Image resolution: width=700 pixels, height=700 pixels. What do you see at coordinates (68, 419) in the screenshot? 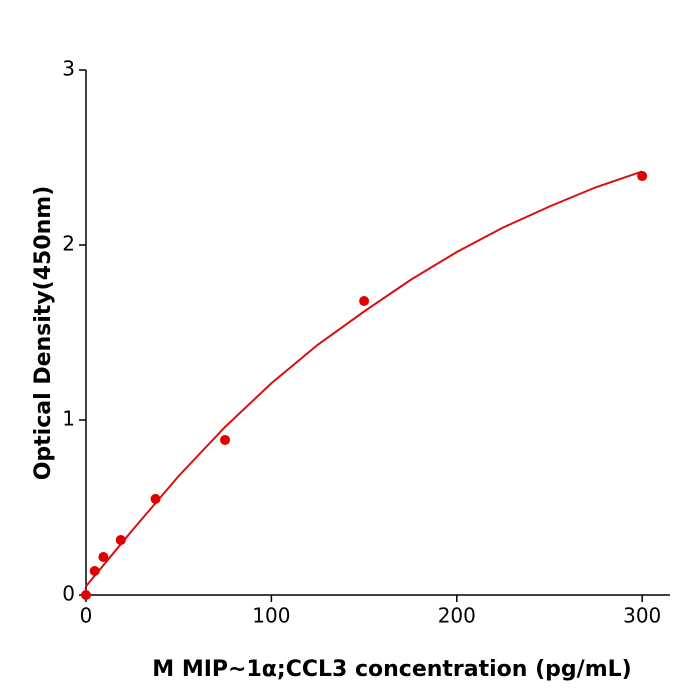
I see `y-tick-label: 1` at bounding box center [68, 419].